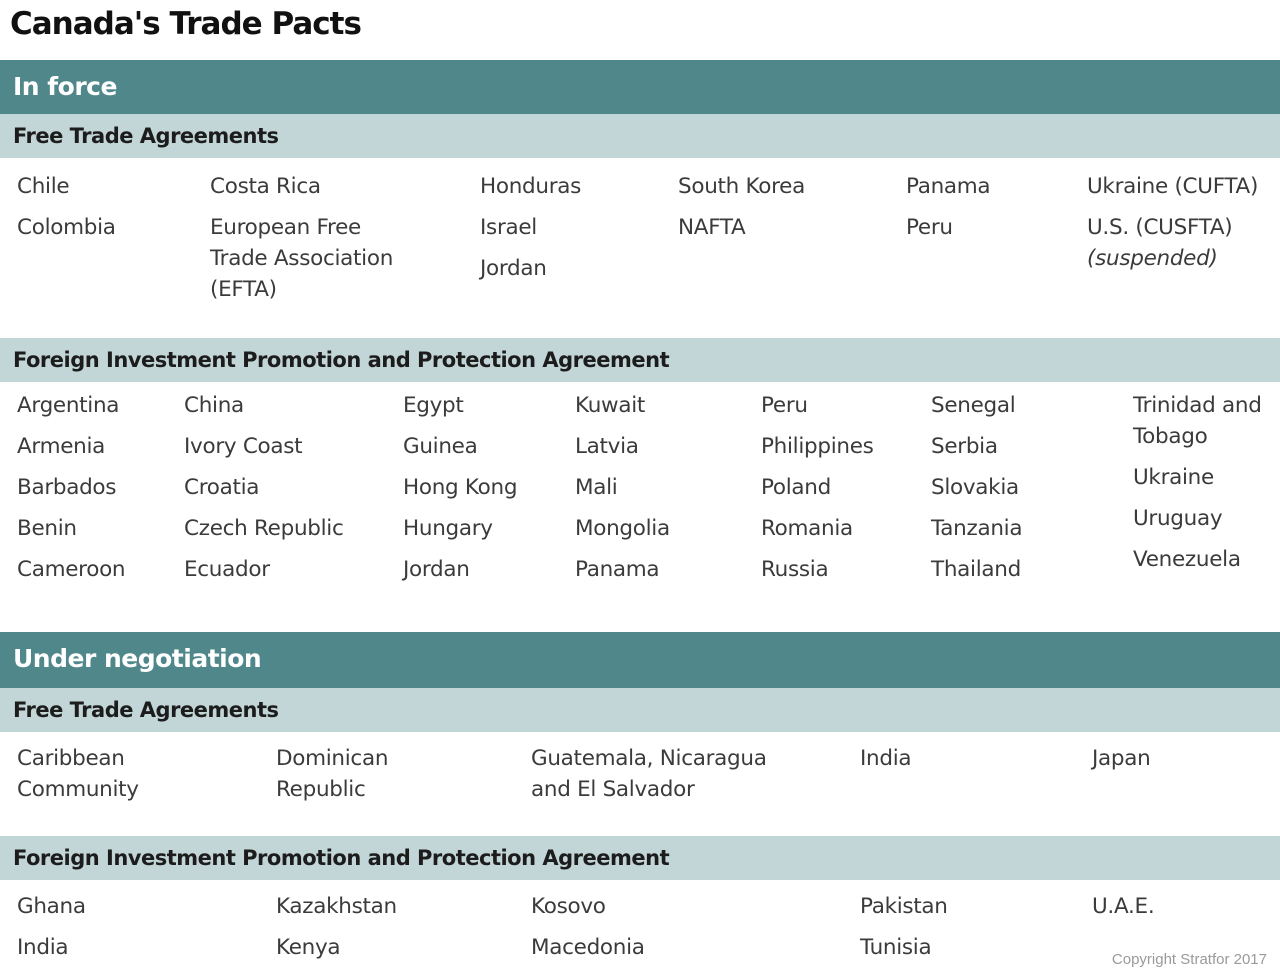 The image size is (1280, 980). Describe the element at coordinates (948, 212) in the screenshot. I see `column: Panama Peru` at that location.